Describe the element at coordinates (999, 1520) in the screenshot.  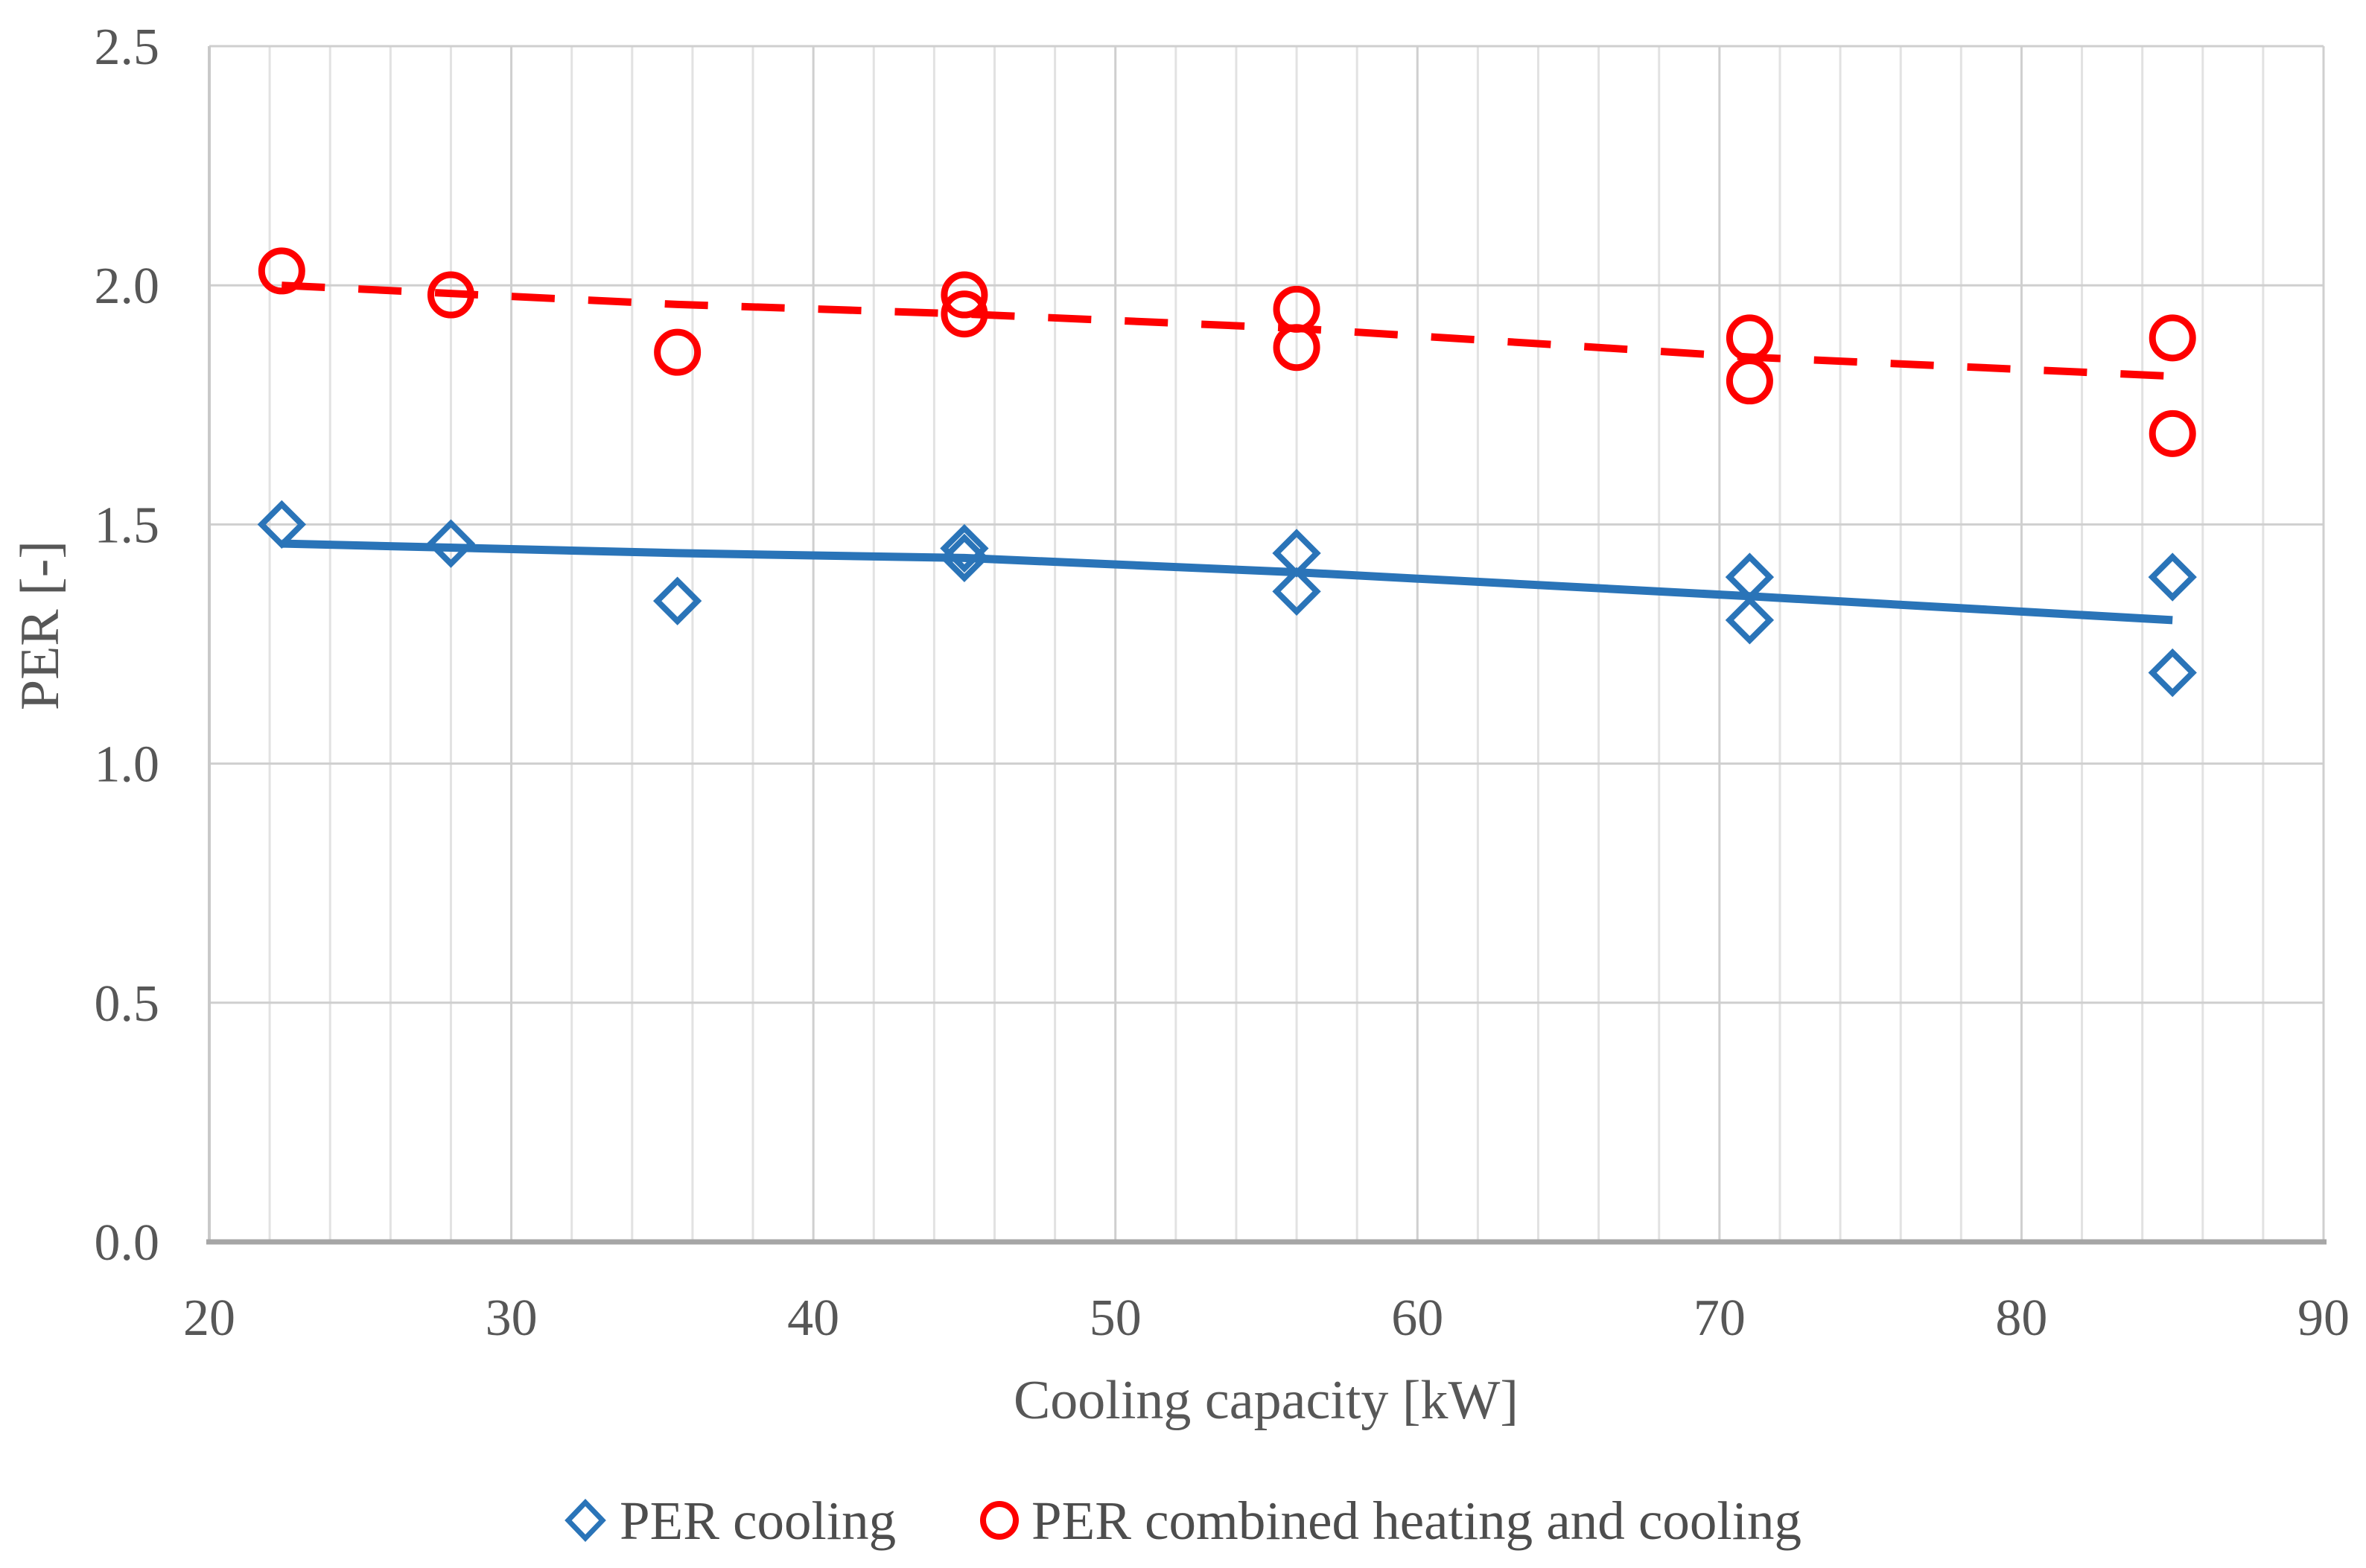
I see `legend-circle-icon` at that location.